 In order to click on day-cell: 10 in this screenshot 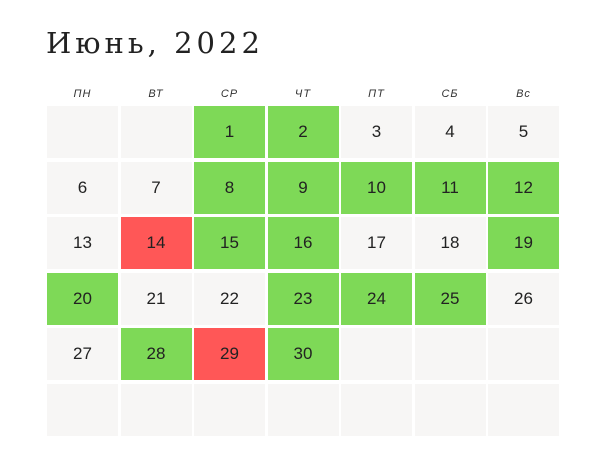, I will do `click(376, 187)`.